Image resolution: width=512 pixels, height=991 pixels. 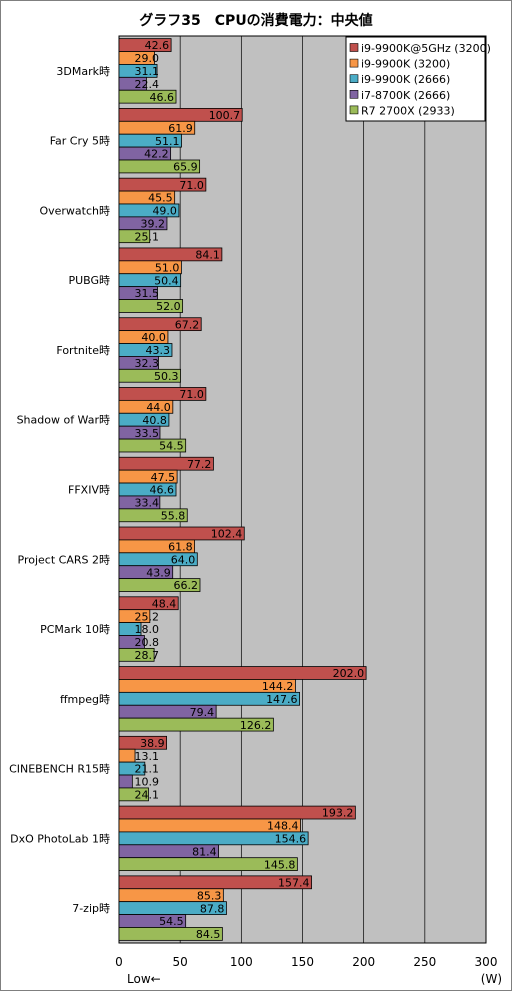 I want to click on data-label: 47.5, so click(x=163, y=477).